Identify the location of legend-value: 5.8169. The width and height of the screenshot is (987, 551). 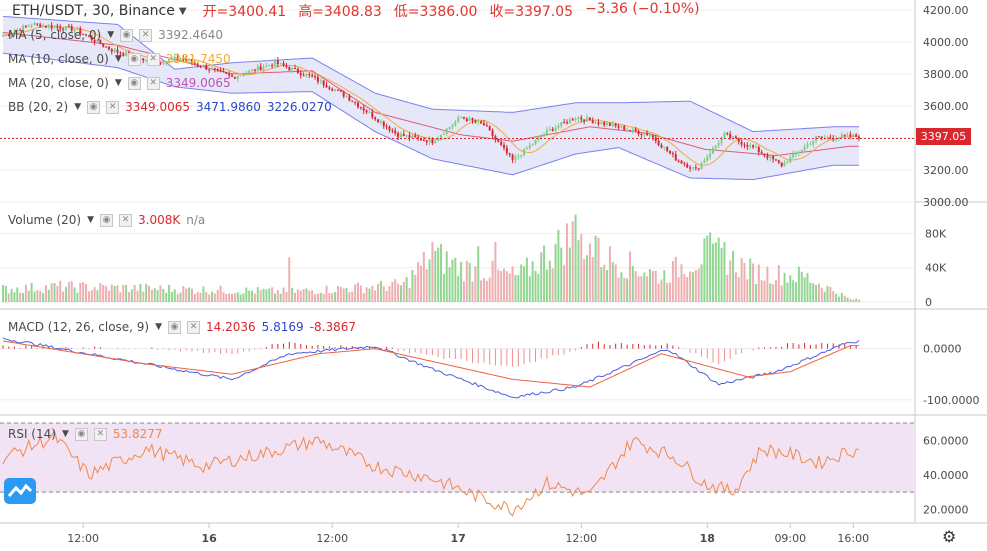
(282, 327).